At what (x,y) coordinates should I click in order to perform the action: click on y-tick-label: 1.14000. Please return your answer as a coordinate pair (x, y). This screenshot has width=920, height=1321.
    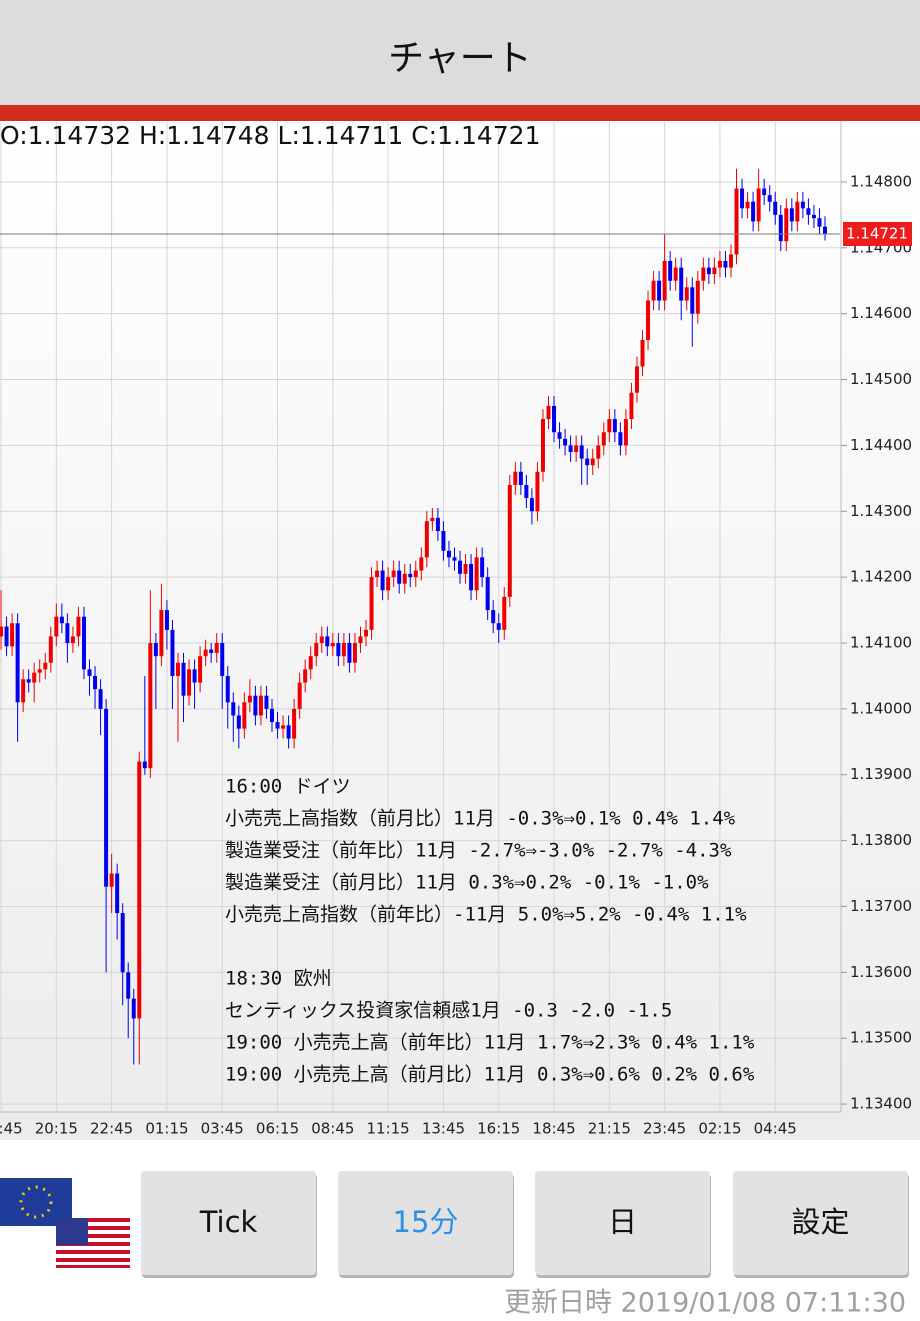
    Looking at the image, I should click on (881, 708).